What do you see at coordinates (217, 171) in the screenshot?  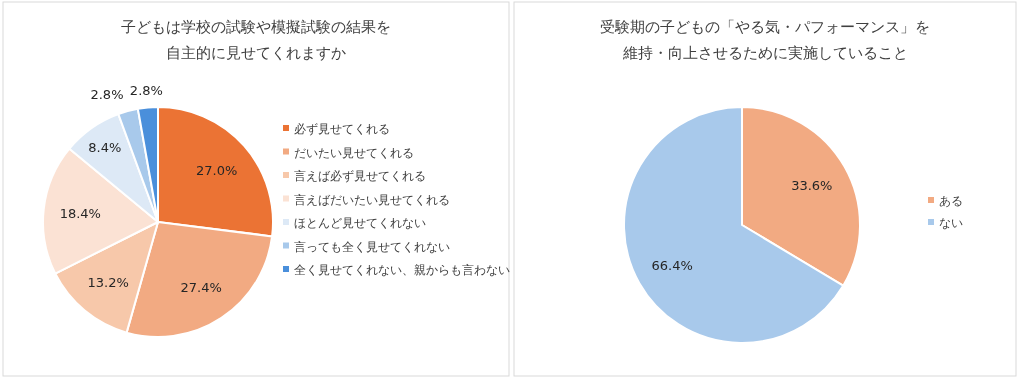 I see `data-label: 27.0%` at bounding box center [217, 171].